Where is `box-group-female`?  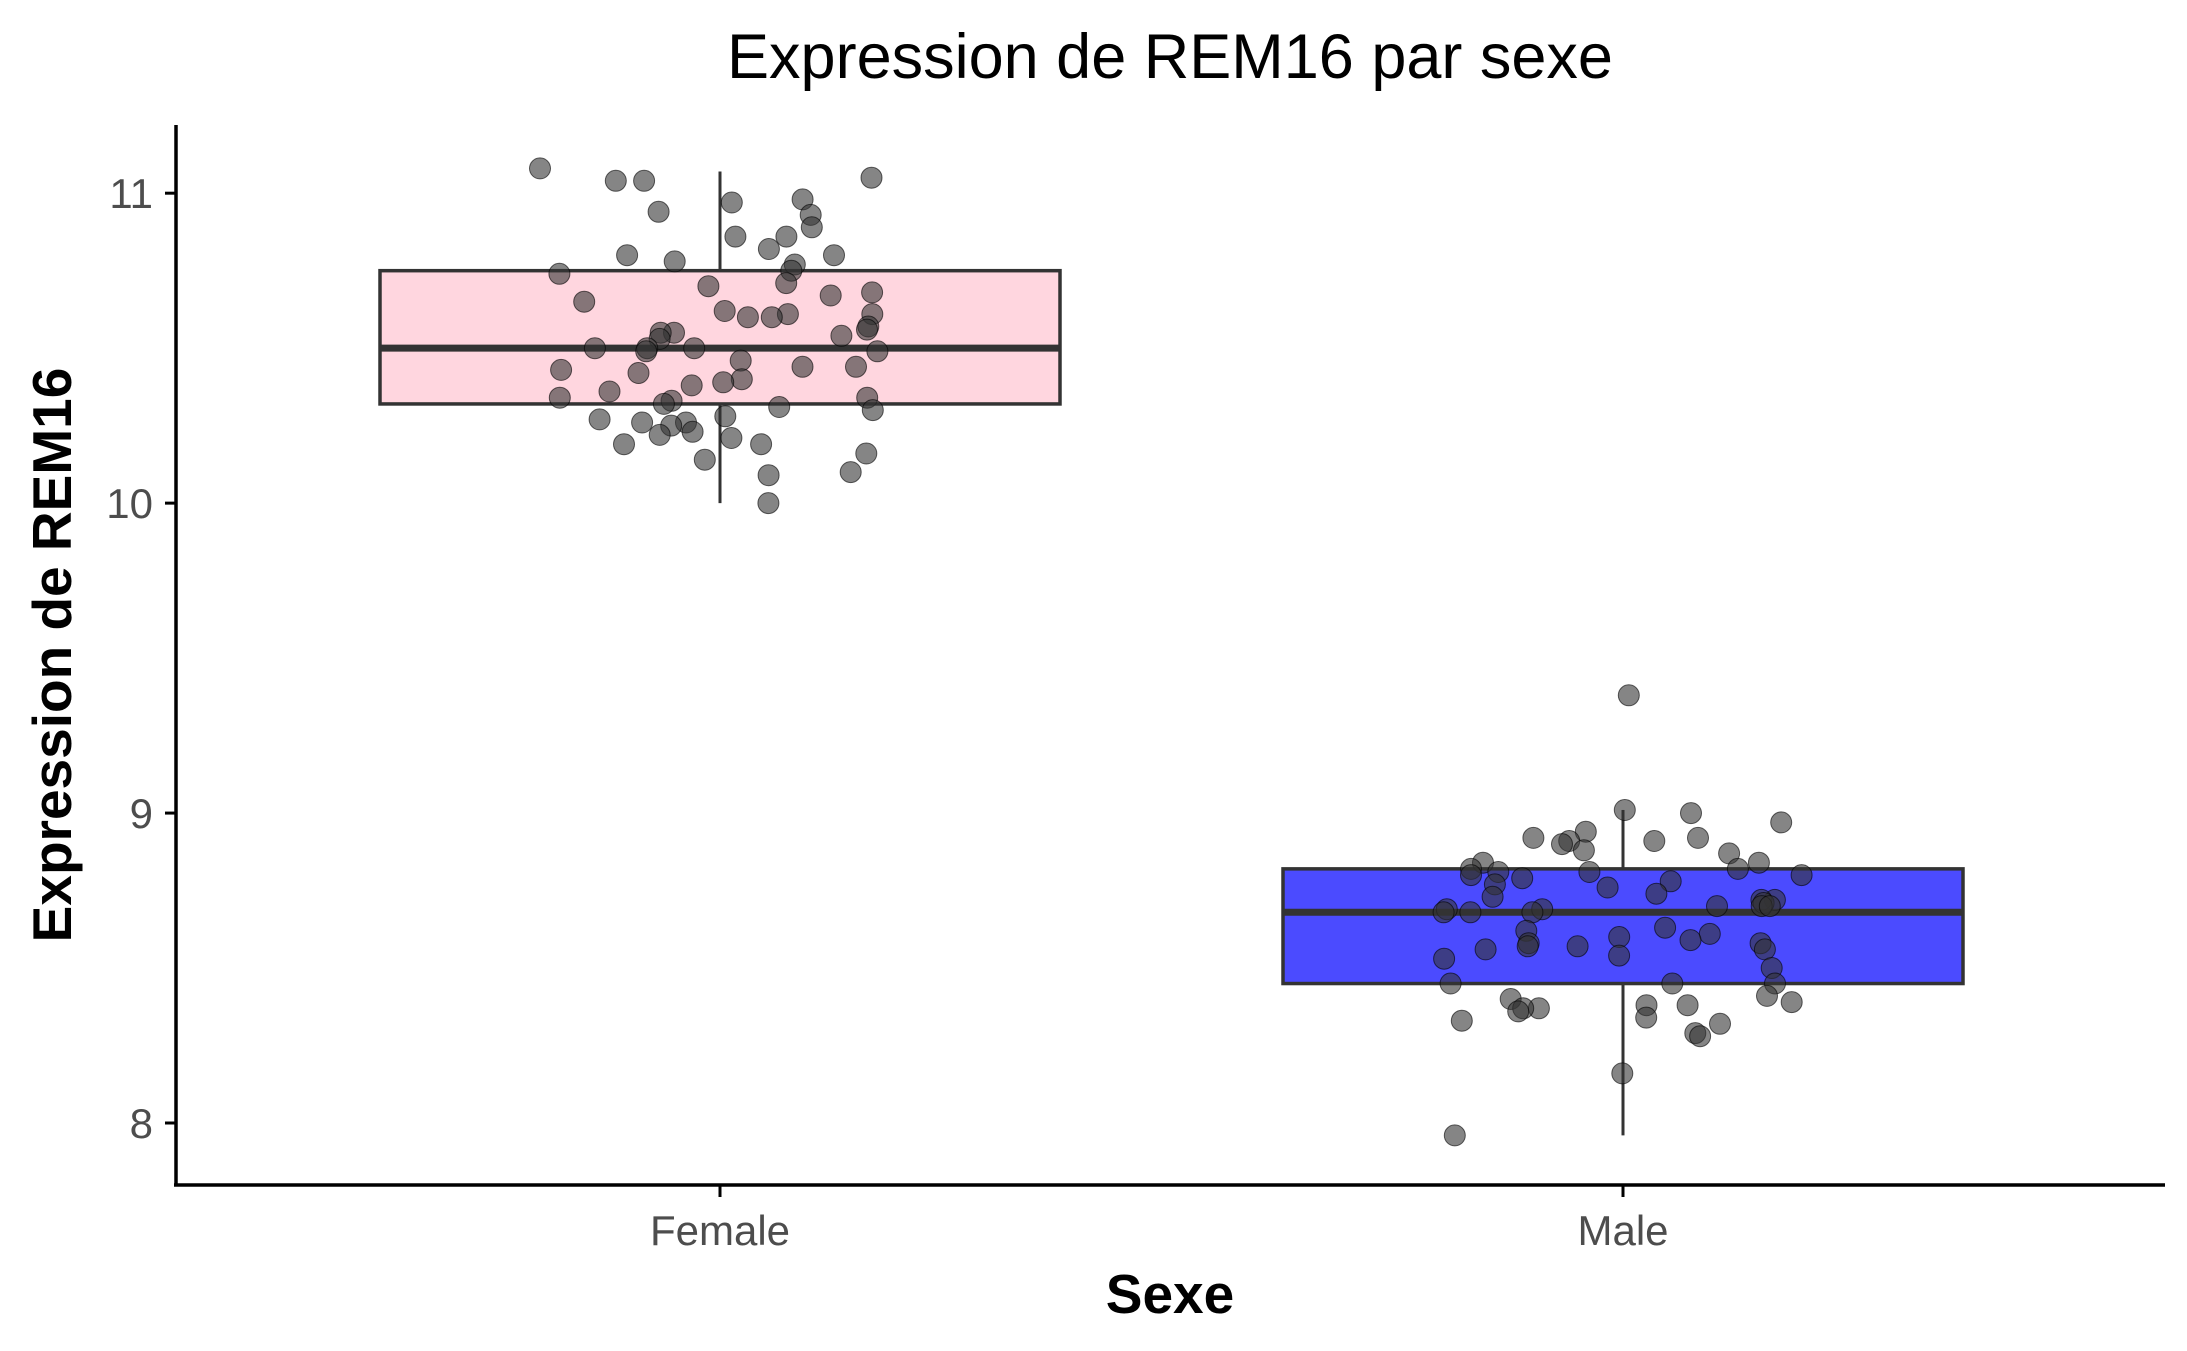 box-group-female is located at coordinates (720, 337).